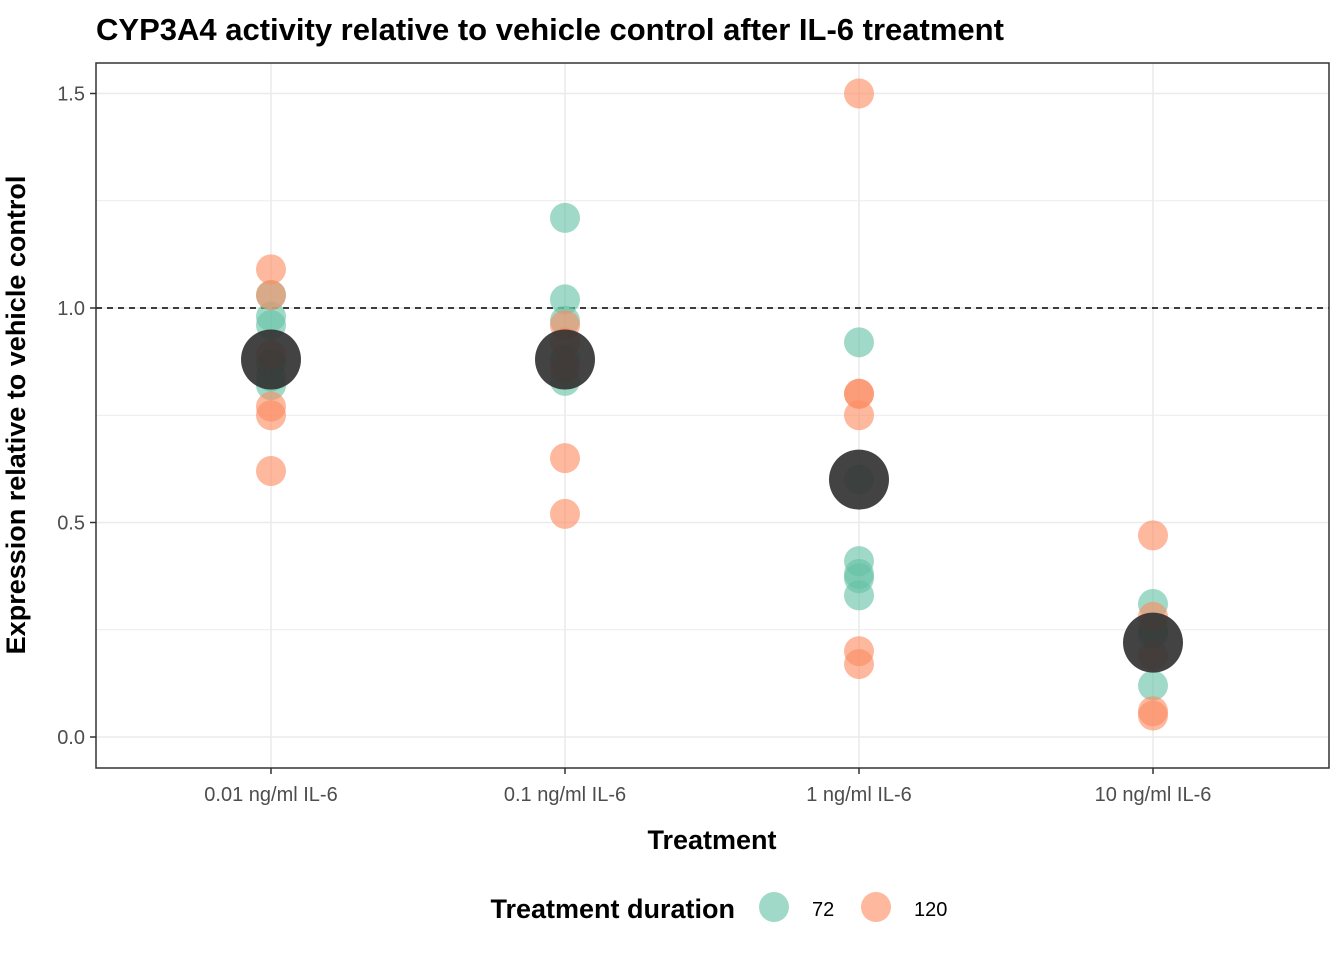 This screenshot has height=960, width=1344. I want to click on legend-label: 120, so click(930, 910).